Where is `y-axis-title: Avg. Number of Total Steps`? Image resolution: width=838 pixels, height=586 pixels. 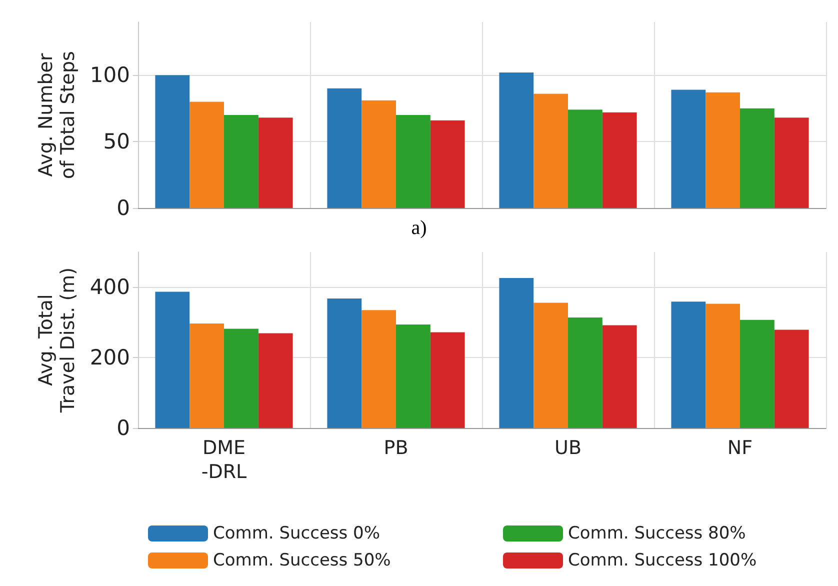 y-axis-title: Avg. Number of Total Steps is located at coordinates (57, 115).